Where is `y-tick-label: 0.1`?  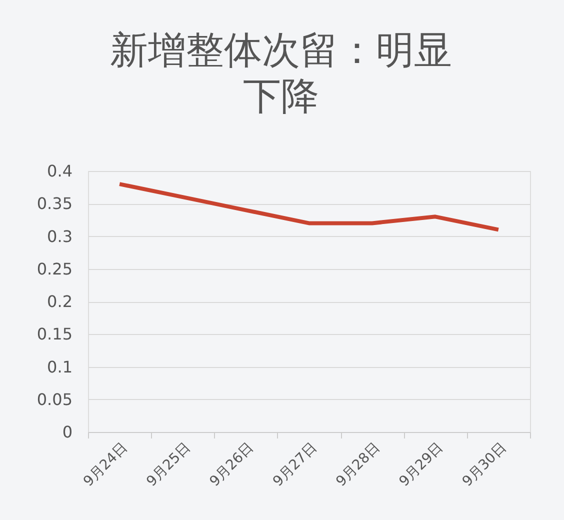 y-tick-label: 0.1 is located at coordinates (59, 366).